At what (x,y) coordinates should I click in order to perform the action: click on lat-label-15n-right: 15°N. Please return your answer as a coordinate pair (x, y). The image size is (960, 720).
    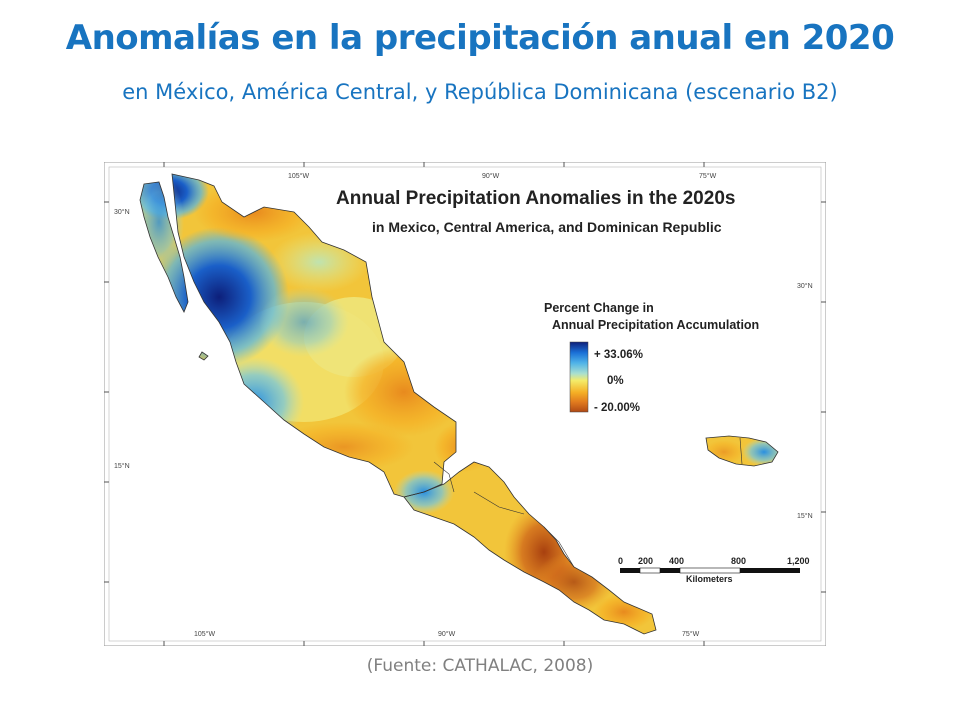
    Looking at the image, I should click on (805, 516).